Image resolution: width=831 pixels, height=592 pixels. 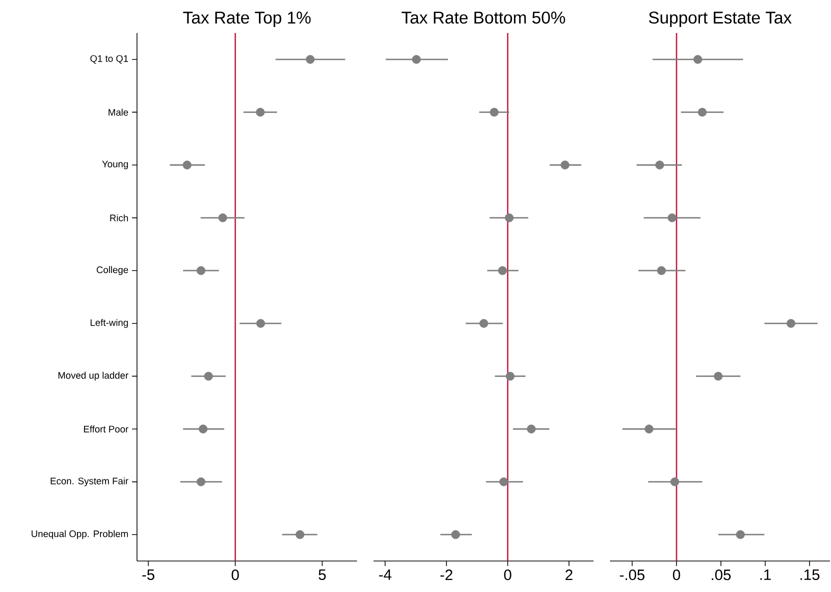 What do you see at coordinates (93, 376) in the screenshot?
I see `y-tick-label: Moved up ladder` at bounding box center [93, 376].